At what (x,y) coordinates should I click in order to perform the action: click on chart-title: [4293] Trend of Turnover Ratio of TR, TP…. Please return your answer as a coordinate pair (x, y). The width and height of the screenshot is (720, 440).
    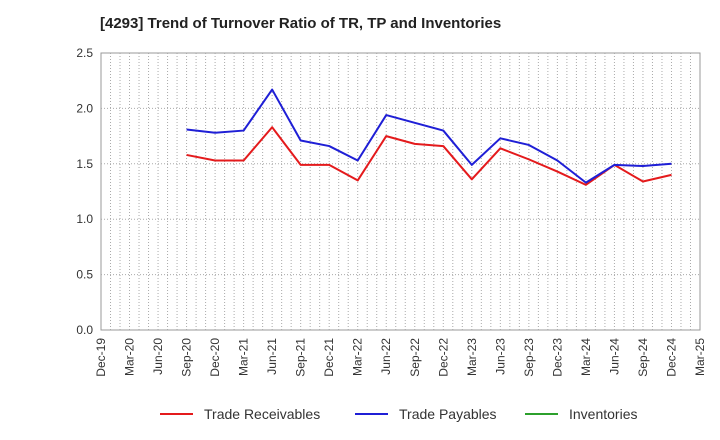
    Looking at the image, I should click on (301, 23).